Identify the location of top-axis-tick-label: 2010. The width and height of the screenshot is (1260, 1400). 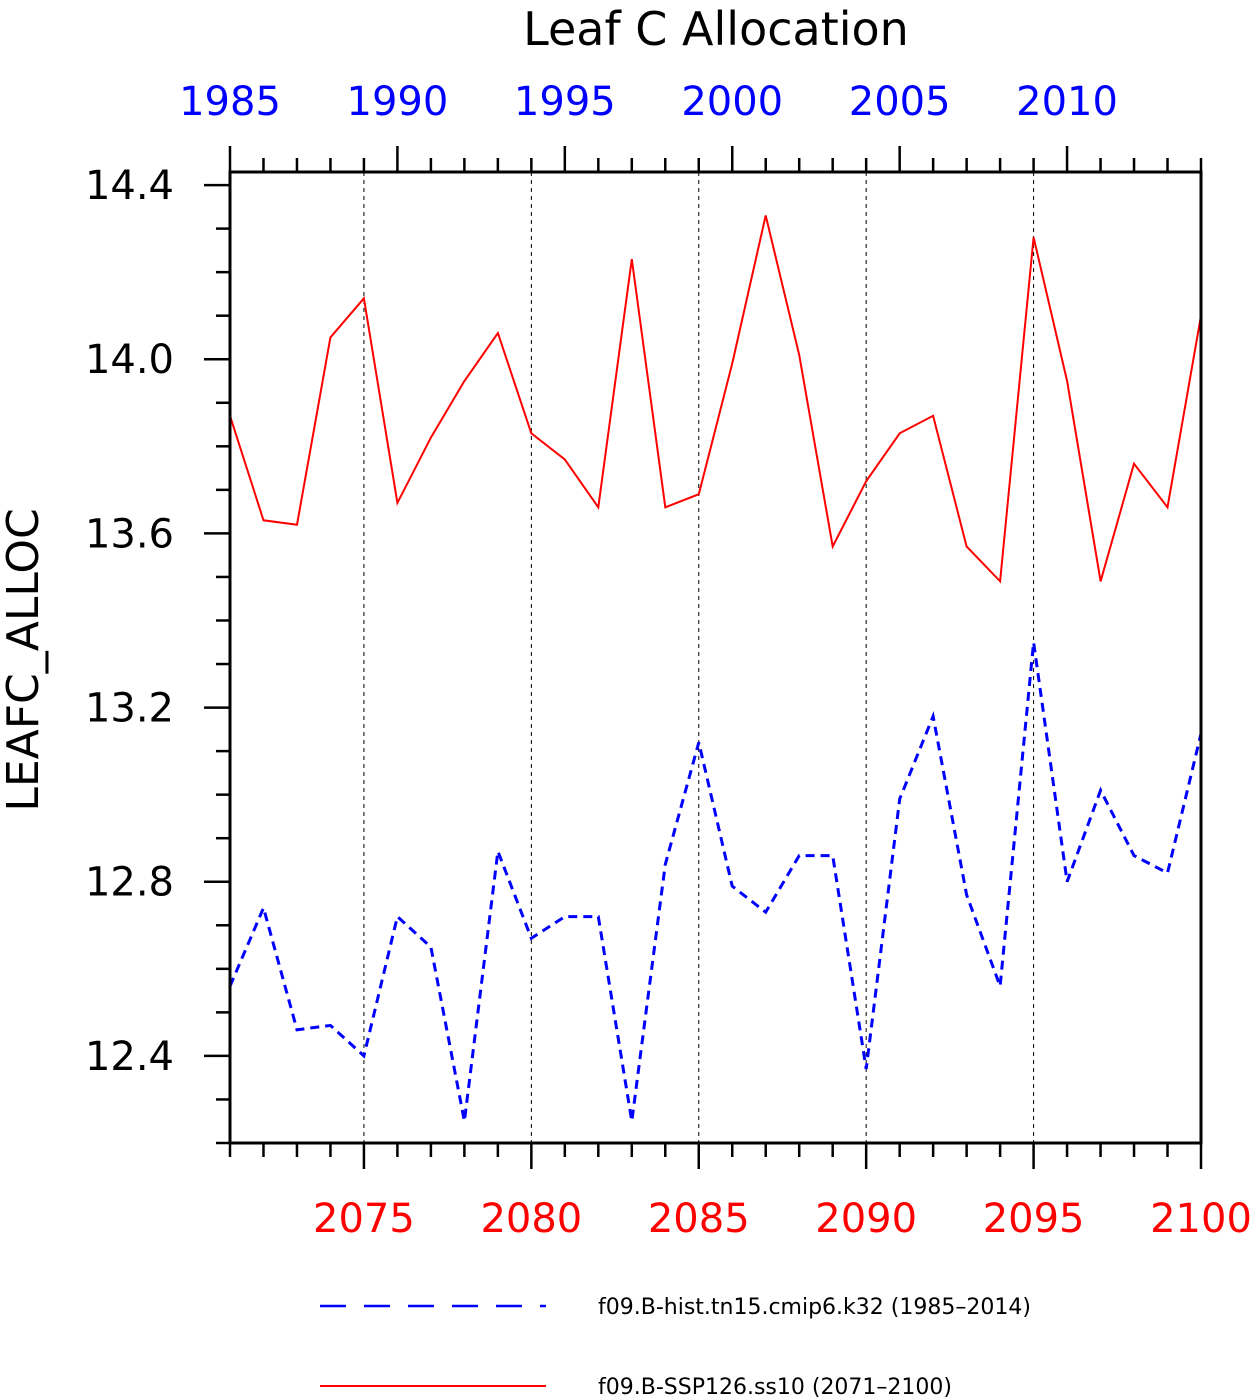
(1067, 102).